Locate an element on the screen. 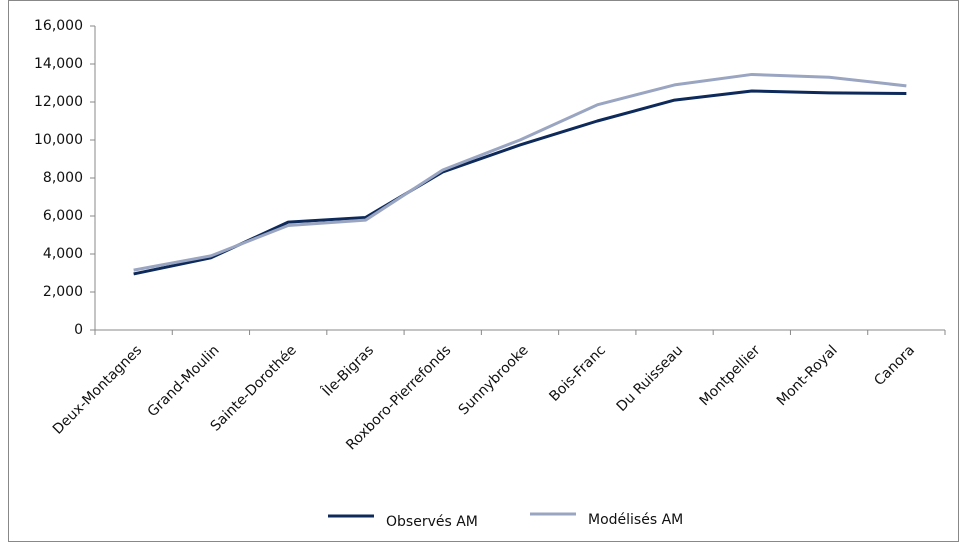 The width and height of the screenshot is (965, 543). x-tick-label: Mont-Royal is located at coordinates (807, 375).